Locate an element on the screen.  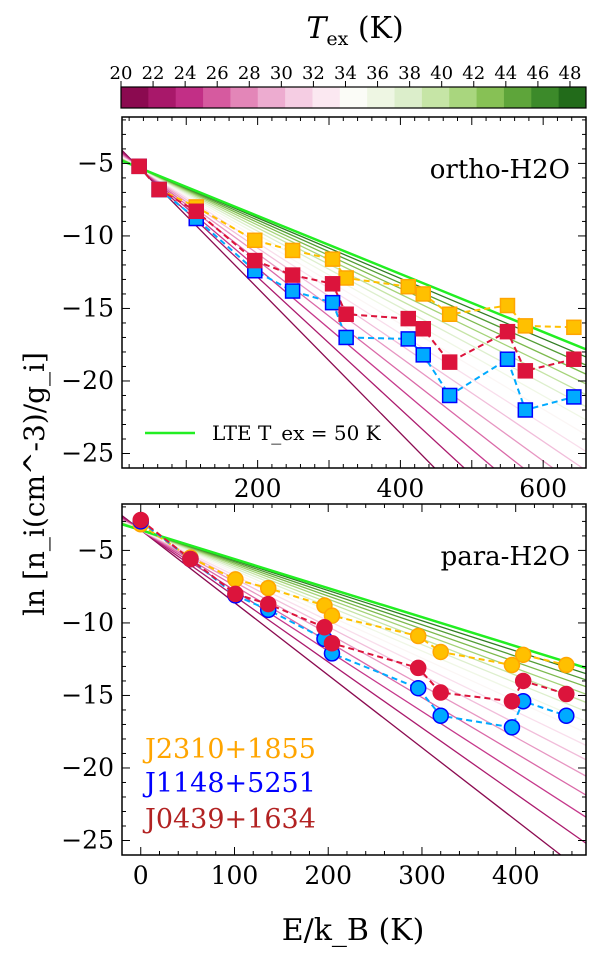
colorbar-tick-label: 24 is located at coordinates (185, 73).